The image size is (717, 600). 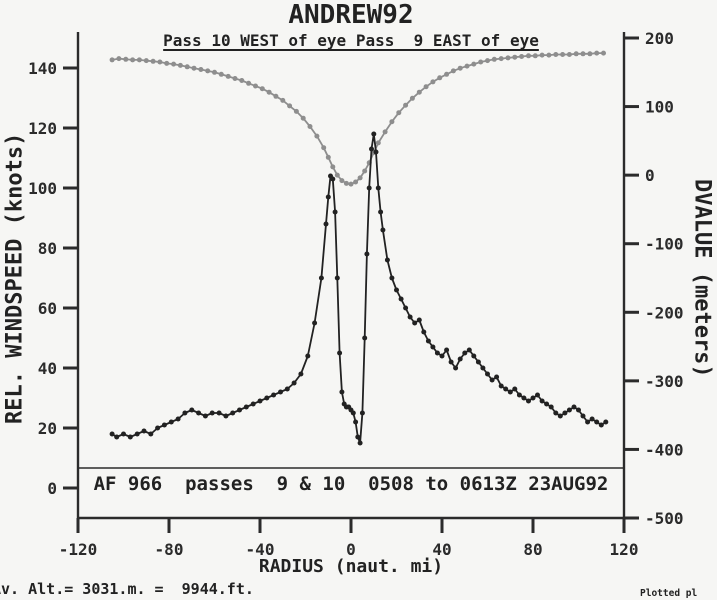 I want to click on x-tick-label: -40, so click(x=260, y=549).